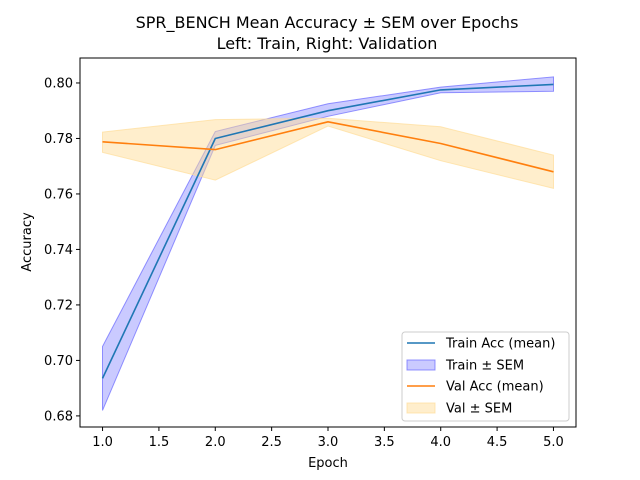 This screenshot has width=640, height=480. I want to click on legend-box, so click(485, 376).